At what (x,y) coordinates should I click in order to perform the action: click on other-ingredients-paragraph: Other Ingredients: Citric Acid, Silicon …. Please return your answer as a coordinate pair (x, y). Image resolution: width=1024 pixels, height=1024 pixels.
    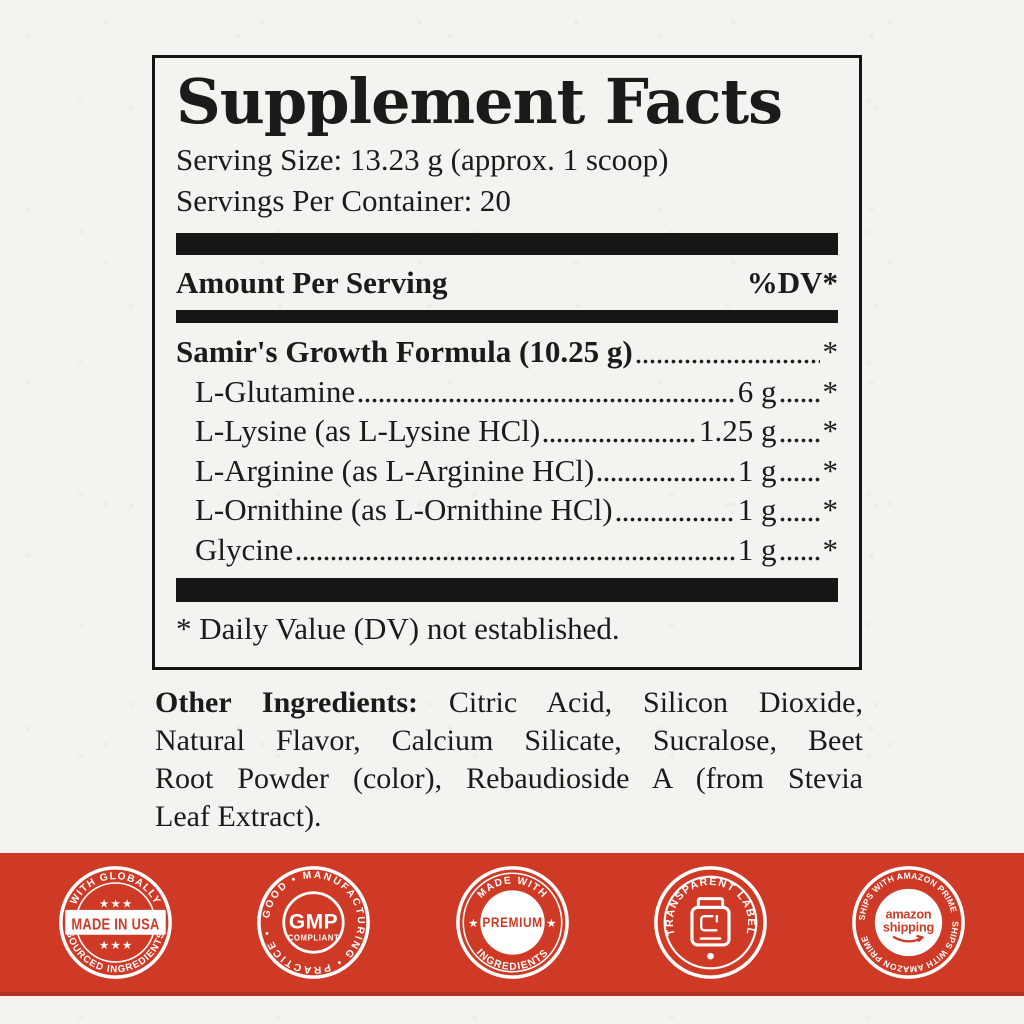
    Looking at the image, I should click on (509, 760).